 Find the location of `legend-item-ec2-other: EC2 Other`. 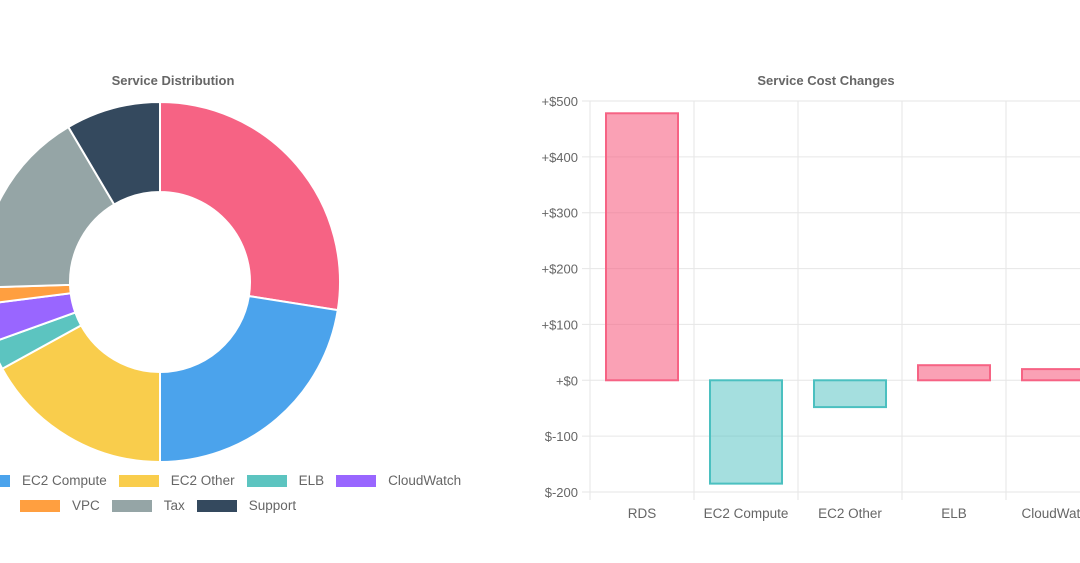

legend-item-ec2-other: EC2 Other is located at coordinates (176, 480).